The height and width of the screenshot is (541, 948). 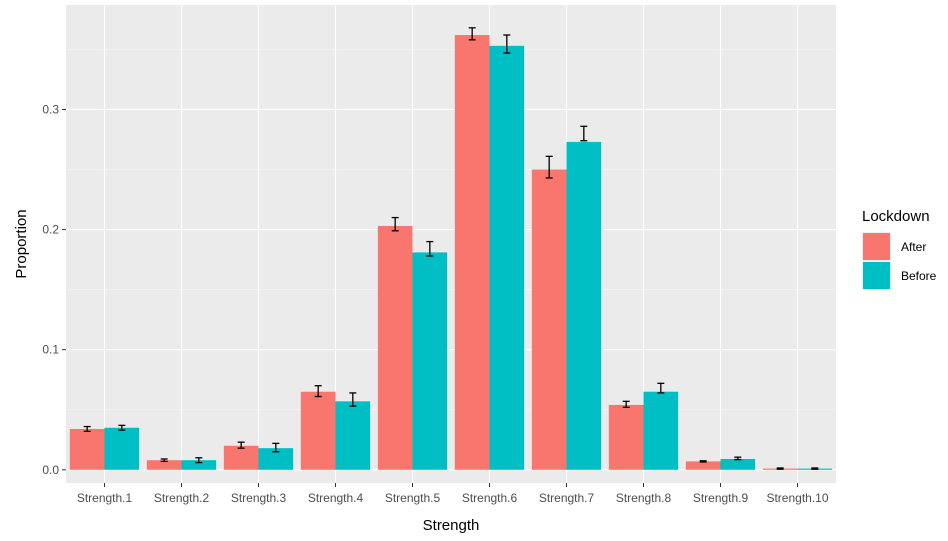 I want to click on x-tick-label: Strength.1, so click(x=105, y=498).